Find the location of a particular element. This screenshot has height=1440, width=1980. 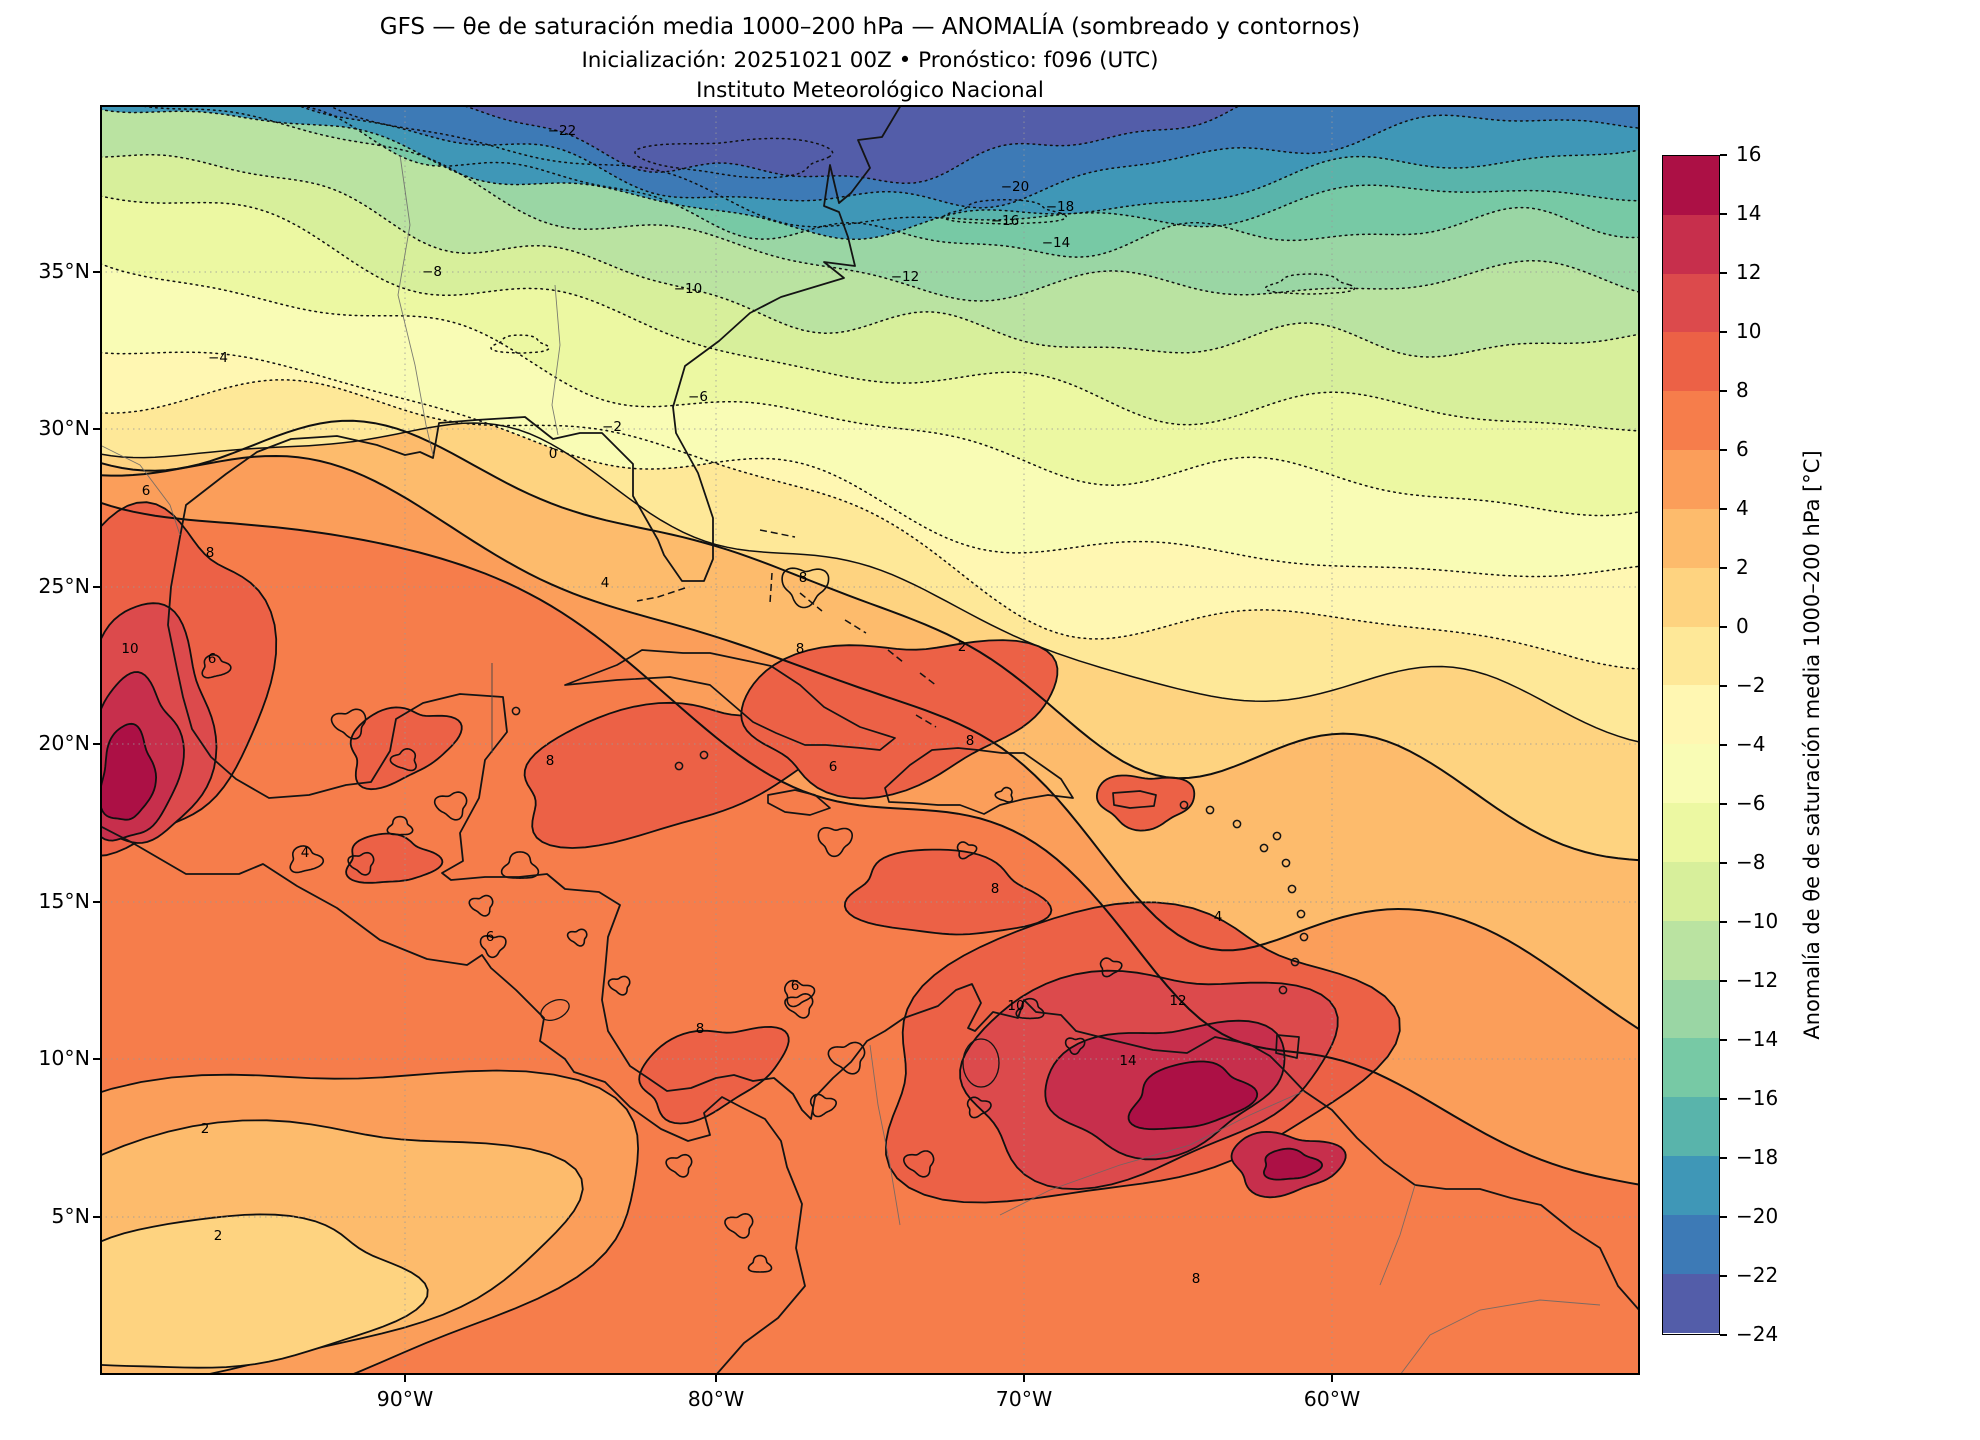

colorbar-tick-label: 4 is located at coordinates (1742, 508).